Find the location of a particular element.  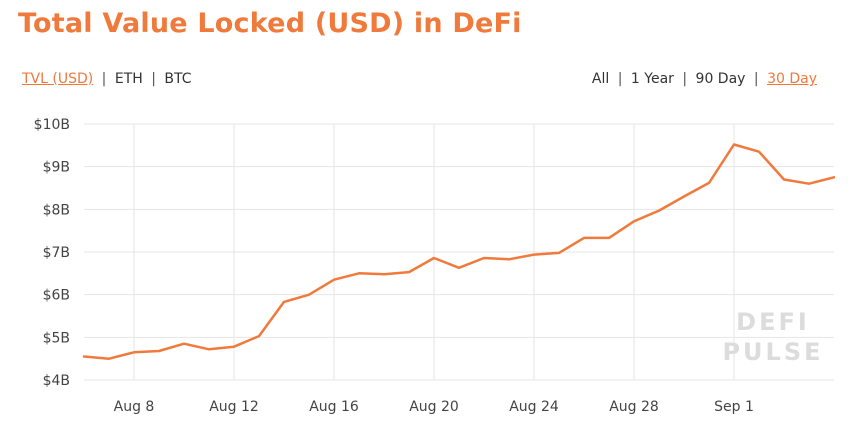

range-90-day: 90 Day is located at coordinates (720, 79).